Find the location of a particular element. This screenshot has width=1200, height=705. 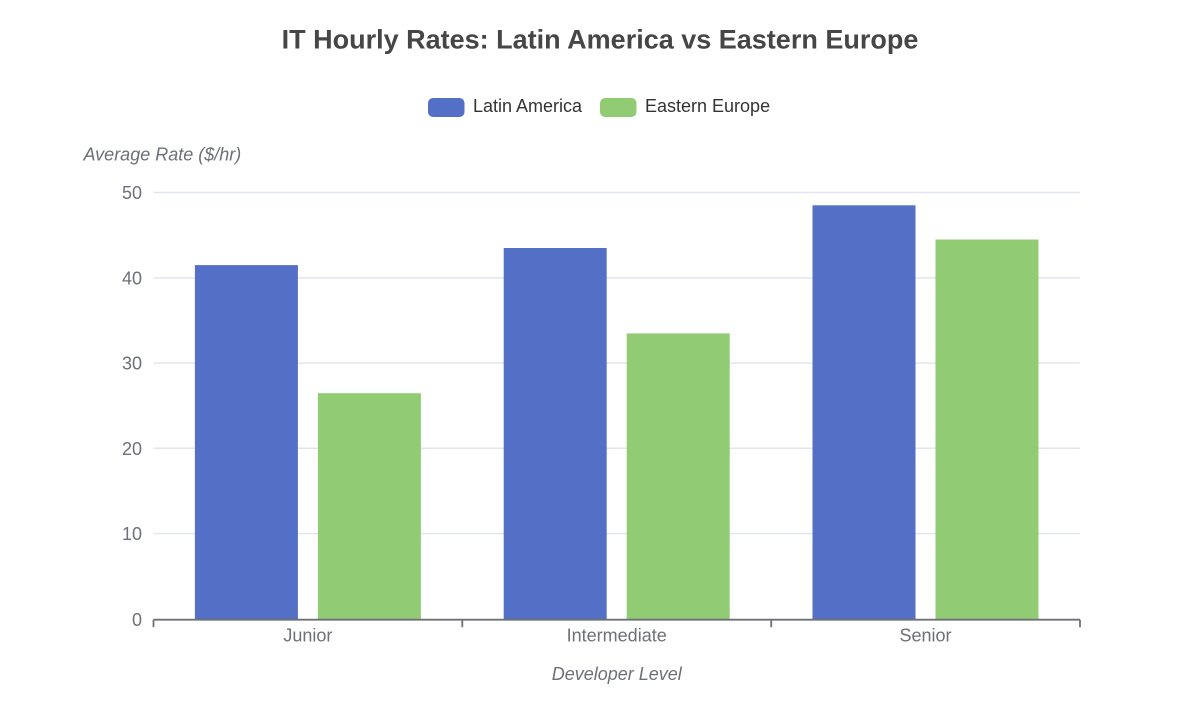

svg-text: 50 is located at coordinates (132, 193).